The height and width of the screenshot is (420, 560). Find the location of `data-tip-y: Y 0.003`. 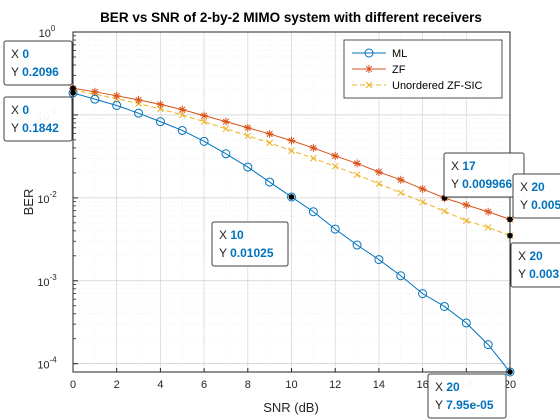

data-tip-y: Y 0.003 is located at coordinates (538, 274).